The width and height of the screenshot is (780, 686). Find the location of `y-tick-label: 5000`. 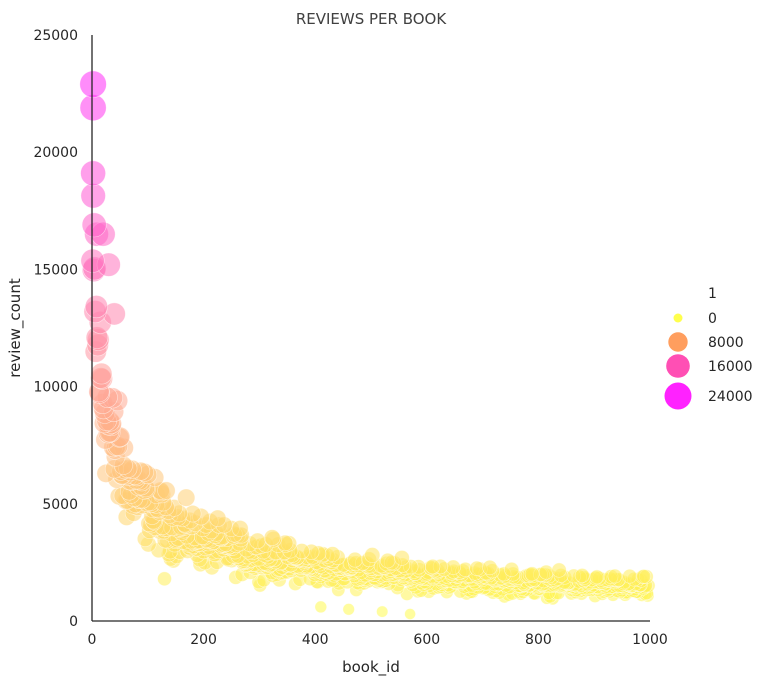

y-tick-label: 5000 is located at coordinates (60, 505).